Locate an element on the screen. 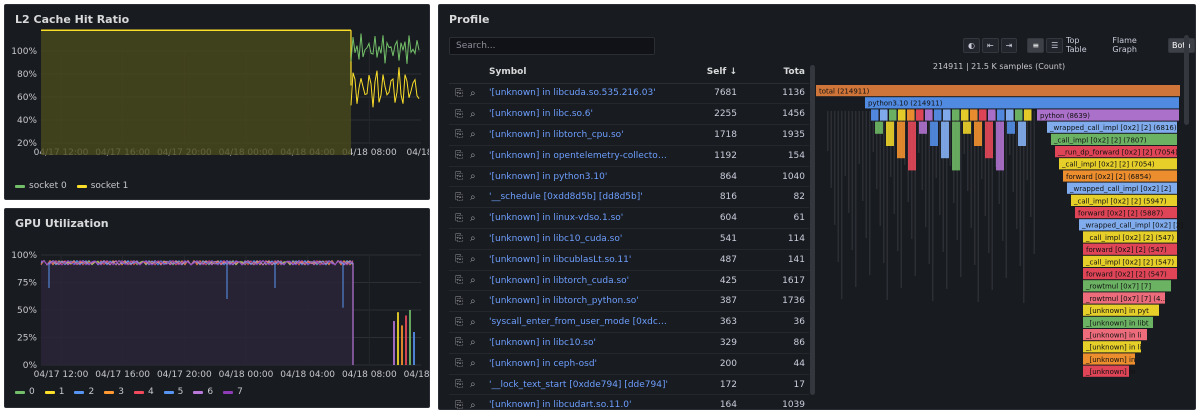 This screenshot has width=1200, height=412. table-row: ⎘ ⌕ '[unknown] in libc10.so' 329 86 is located at coordinates (629, 343).